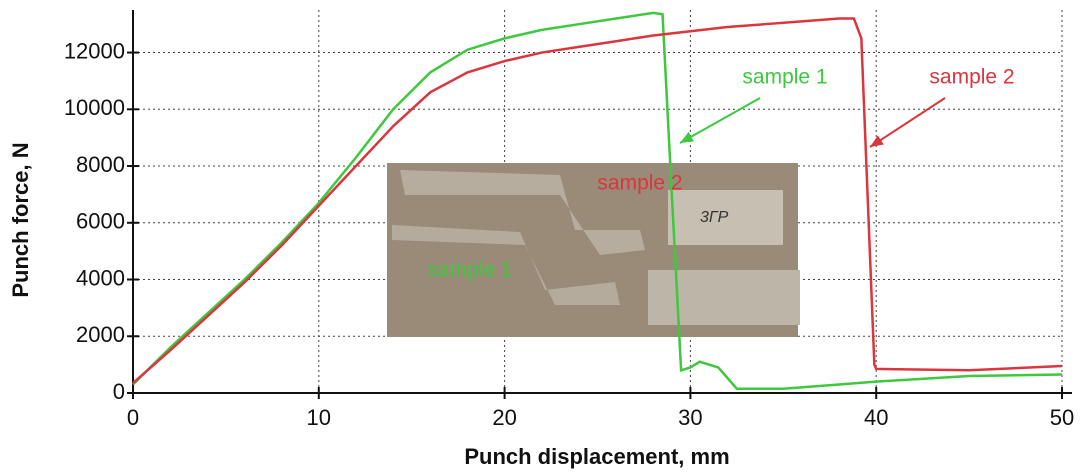 This screenshot has height=472, width=1083. What do you see at coordinates (639, 183) in the screenshot?
I see `inset-label: sample 2` at bounding box center [639, 183].